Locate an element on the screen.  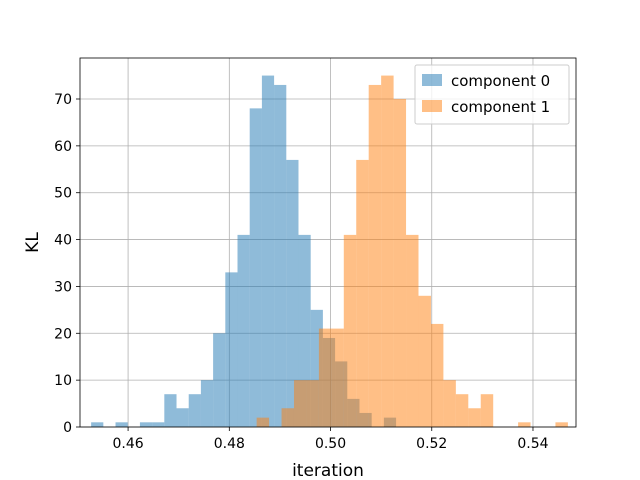
y-tick-label: 70 is located at coordinates (63, 100).